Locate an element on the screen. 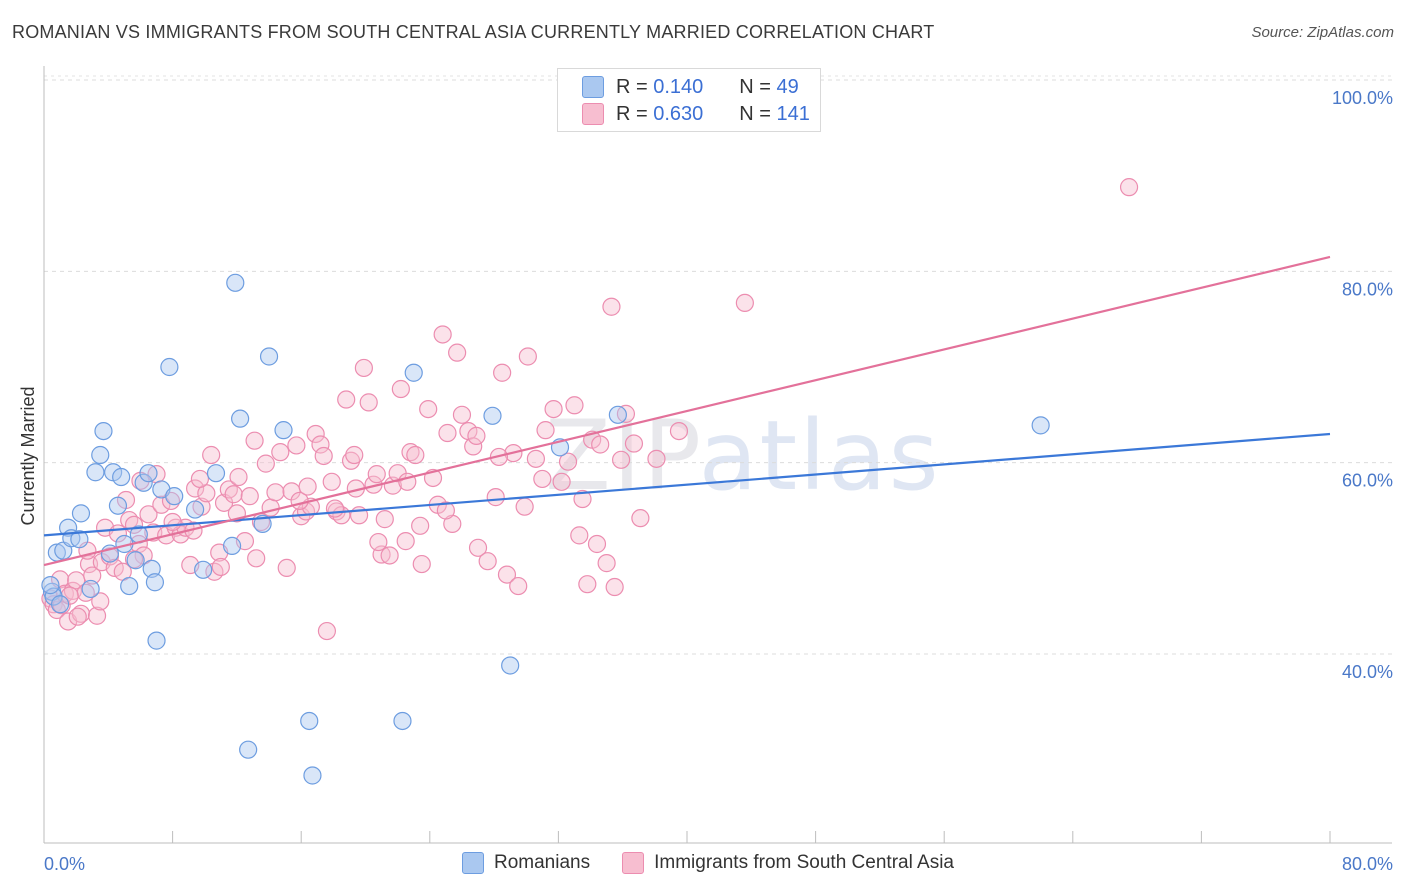 The image size is (1406, 892). legend-row-immigrants: R = 0.630 N = 141 is located at coordinates (696, 114).